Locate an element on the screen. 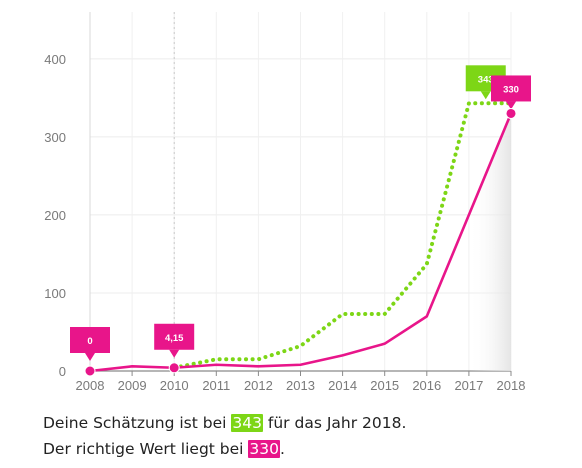 This screenshot has height=468, width=582. x-tick-label: 2018 is located at coordinates (511, 385).